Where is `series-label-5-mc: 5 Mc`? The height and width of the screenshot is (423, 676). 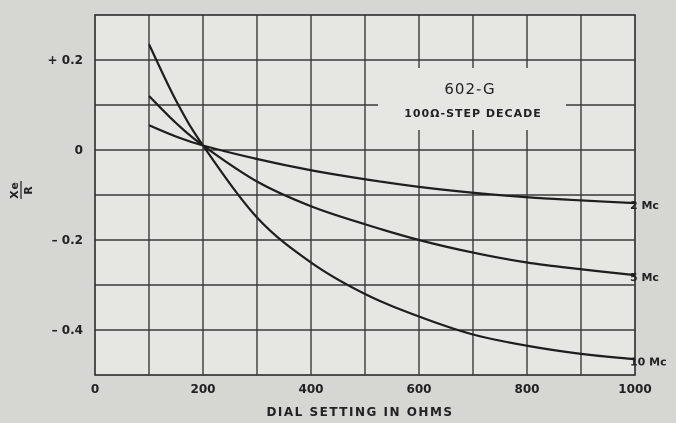 series-label-5-mc: 5 Mc is located at coordinates (644, 277).